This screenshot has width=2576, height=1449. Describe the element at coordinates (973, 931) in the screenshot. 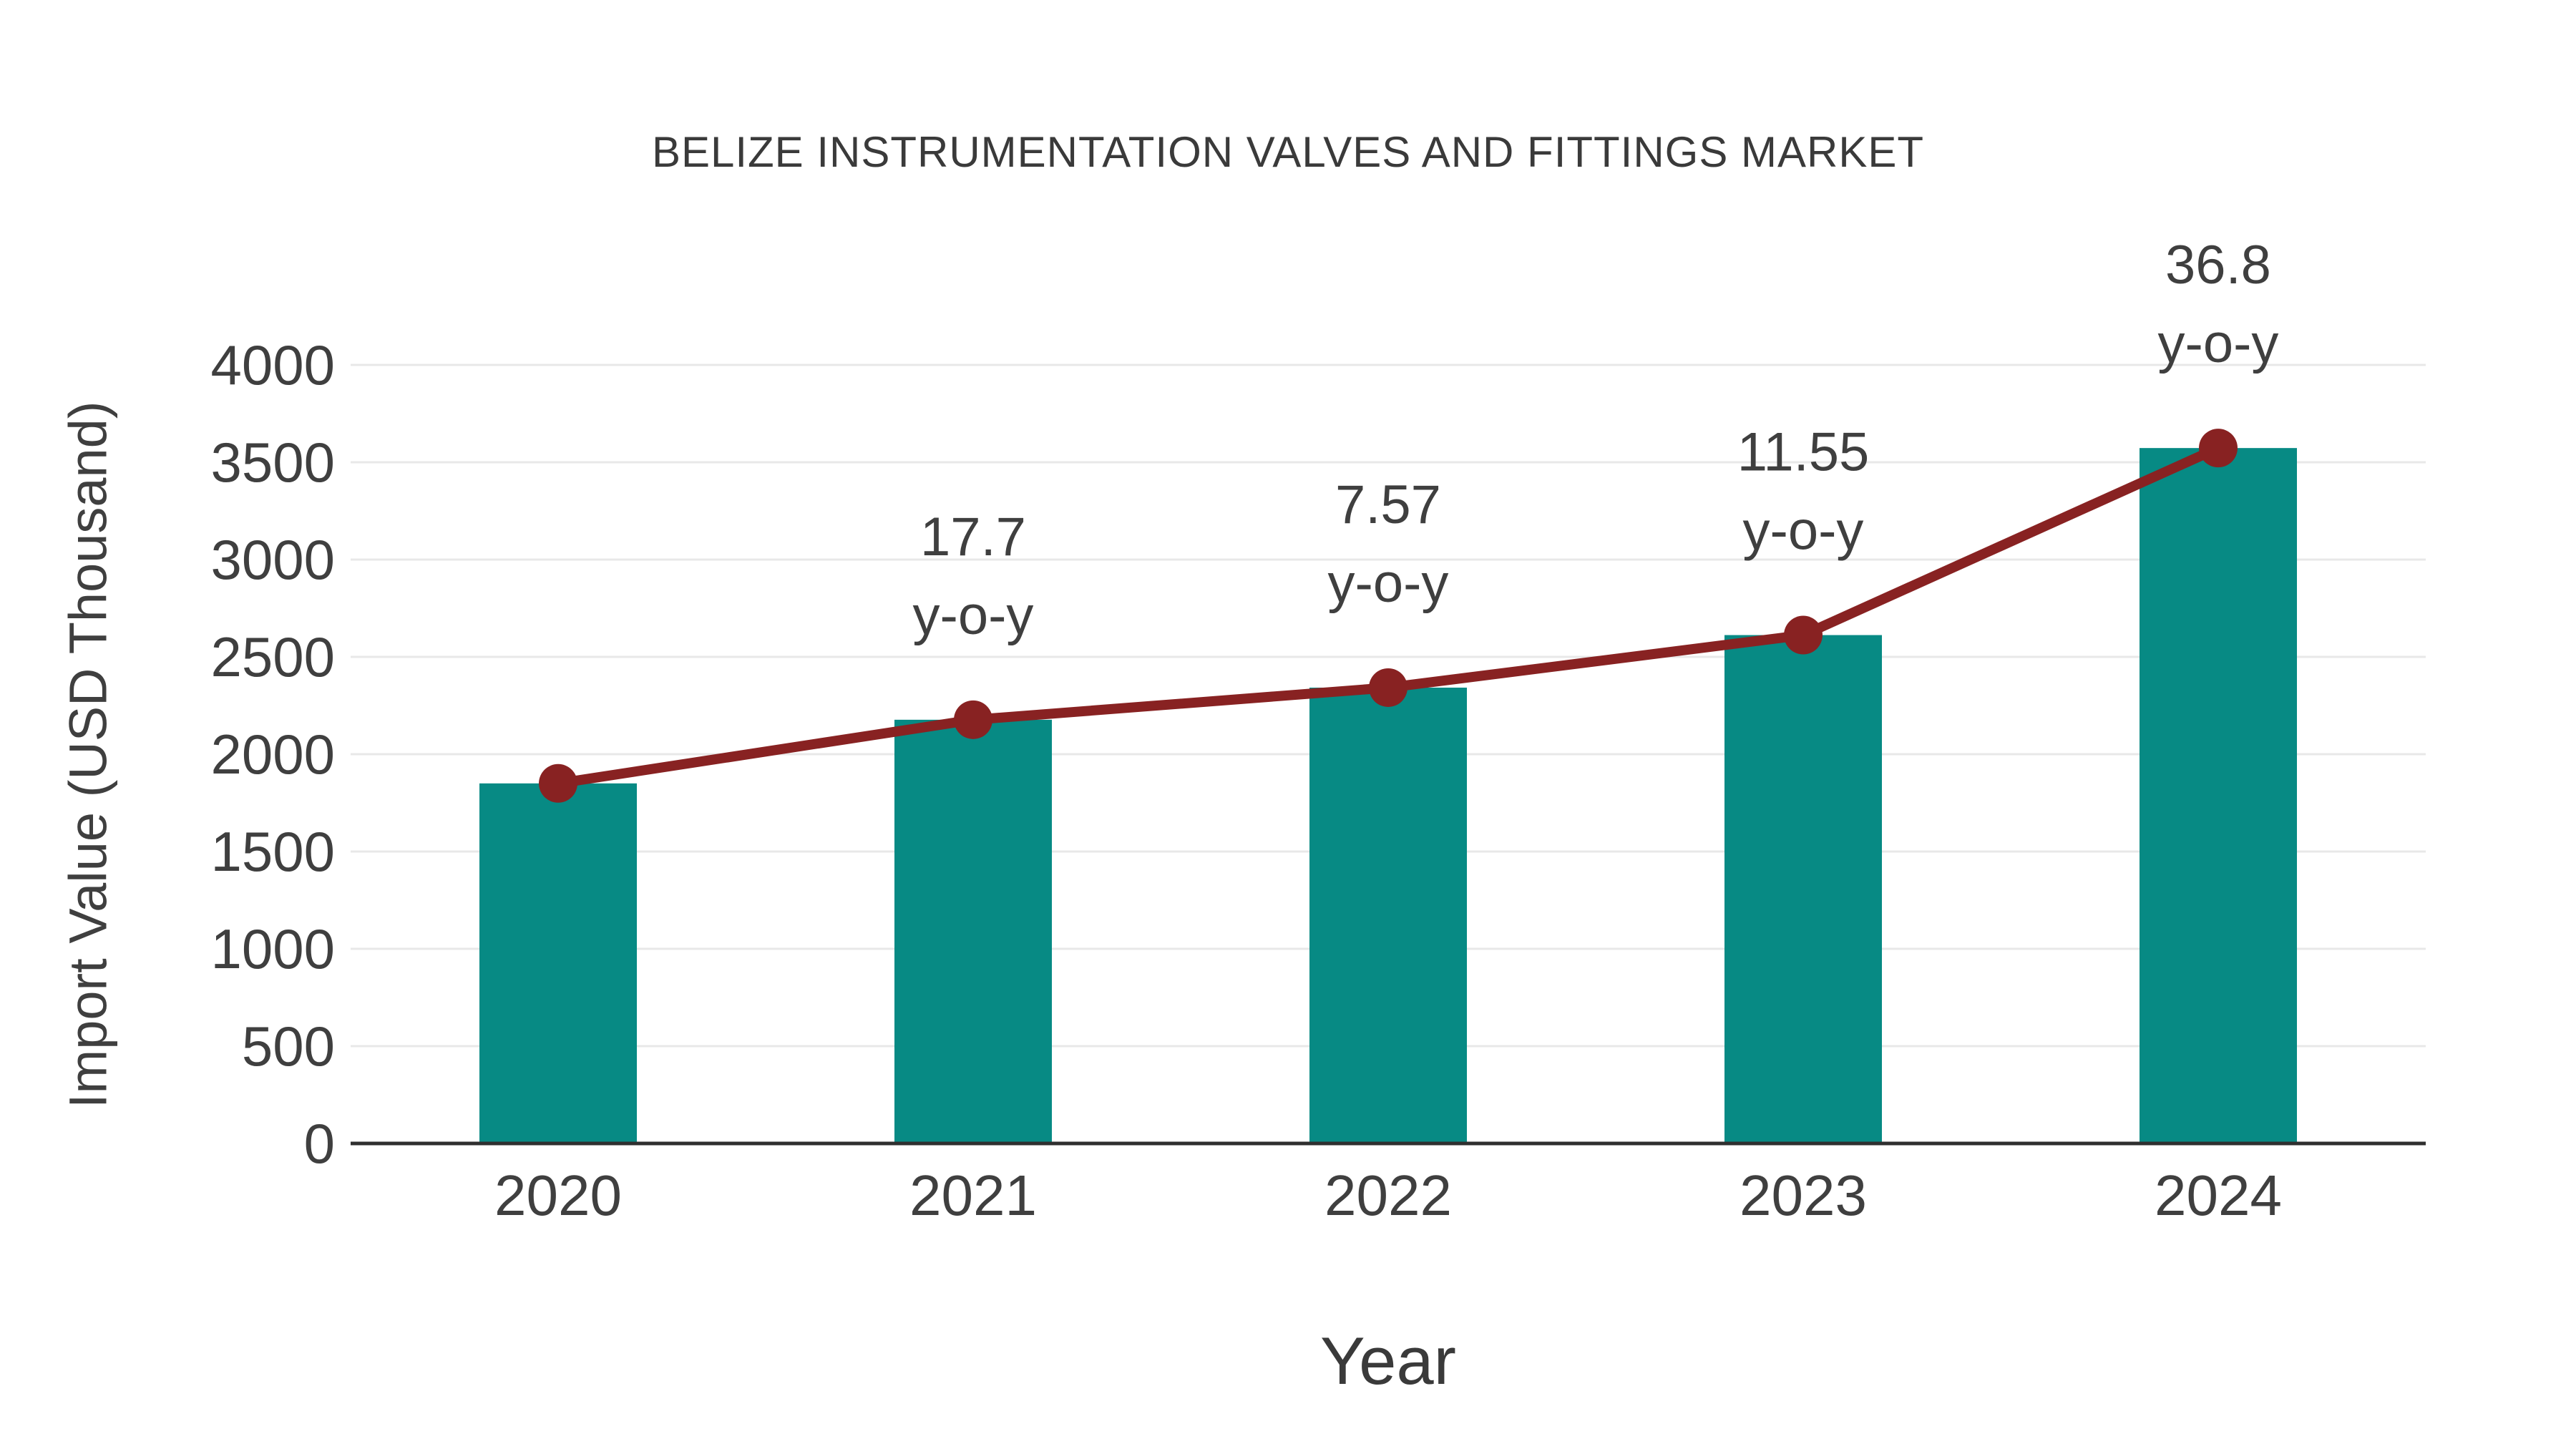

I see `bar-2021` at that location.